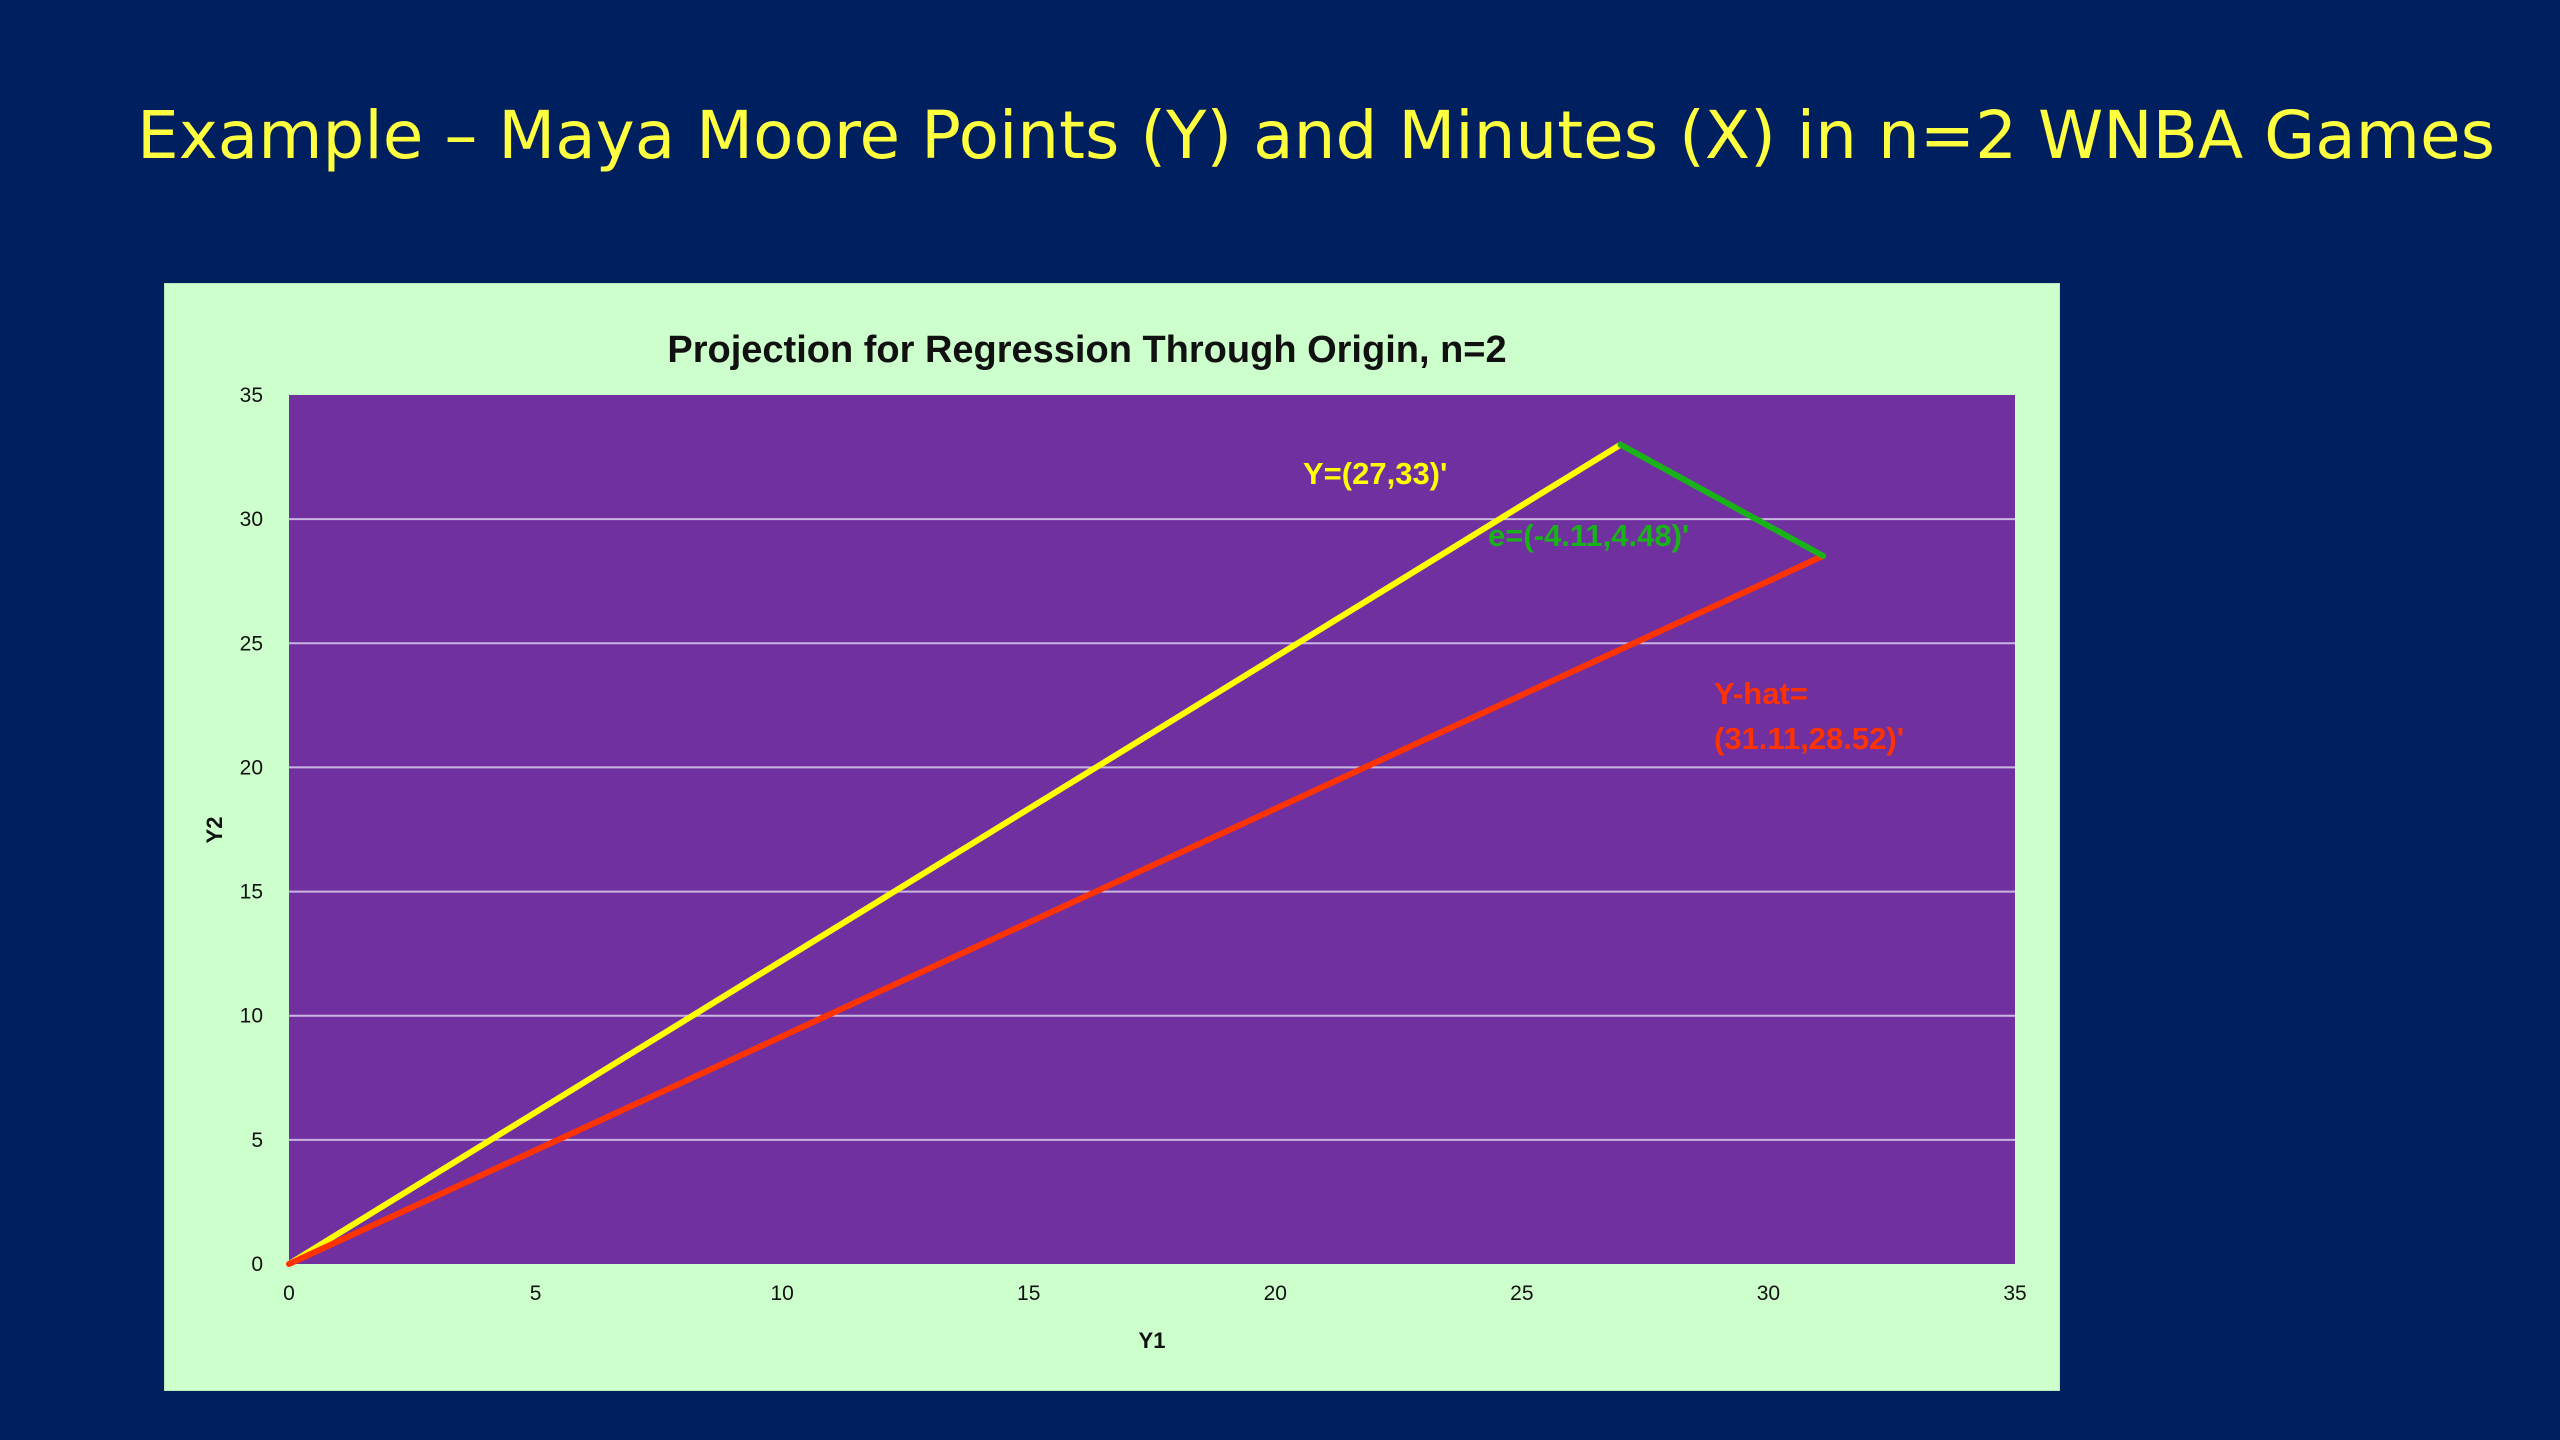  I want to click on y-tick-label: 15, so click(251, 892).